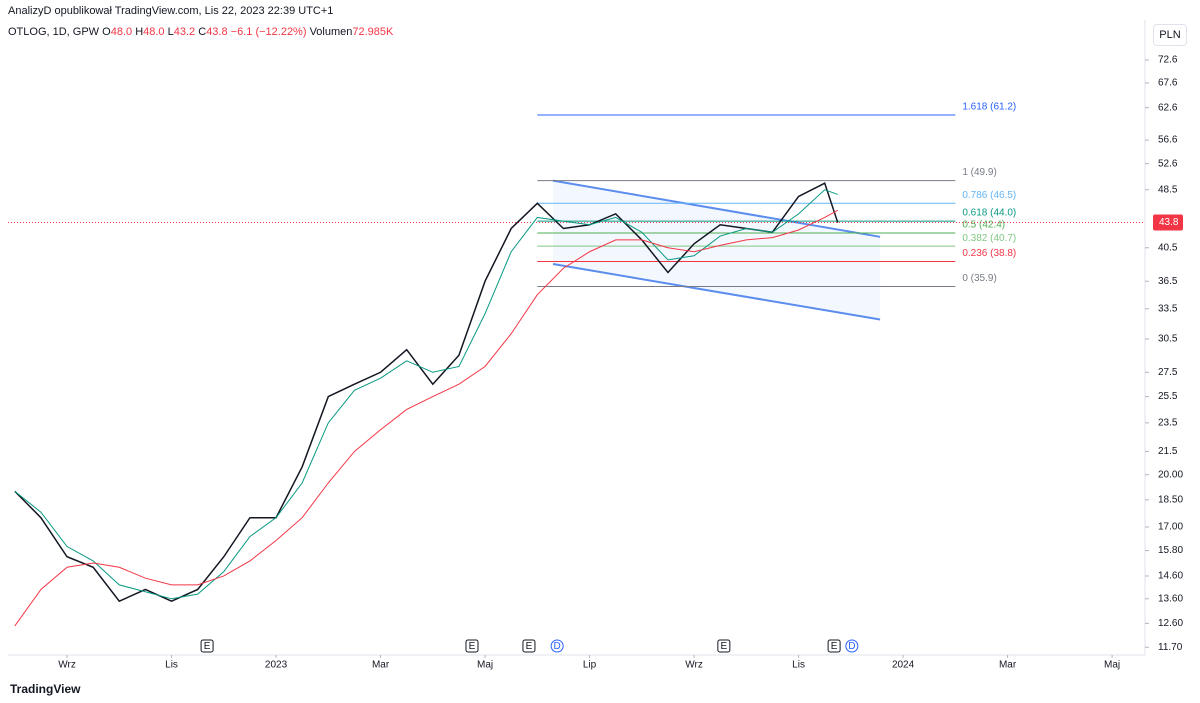  What do you see at coordinates (373, 32) in the screenshot?
I see `volume: 72.985K` at bounding box center [373, 32].